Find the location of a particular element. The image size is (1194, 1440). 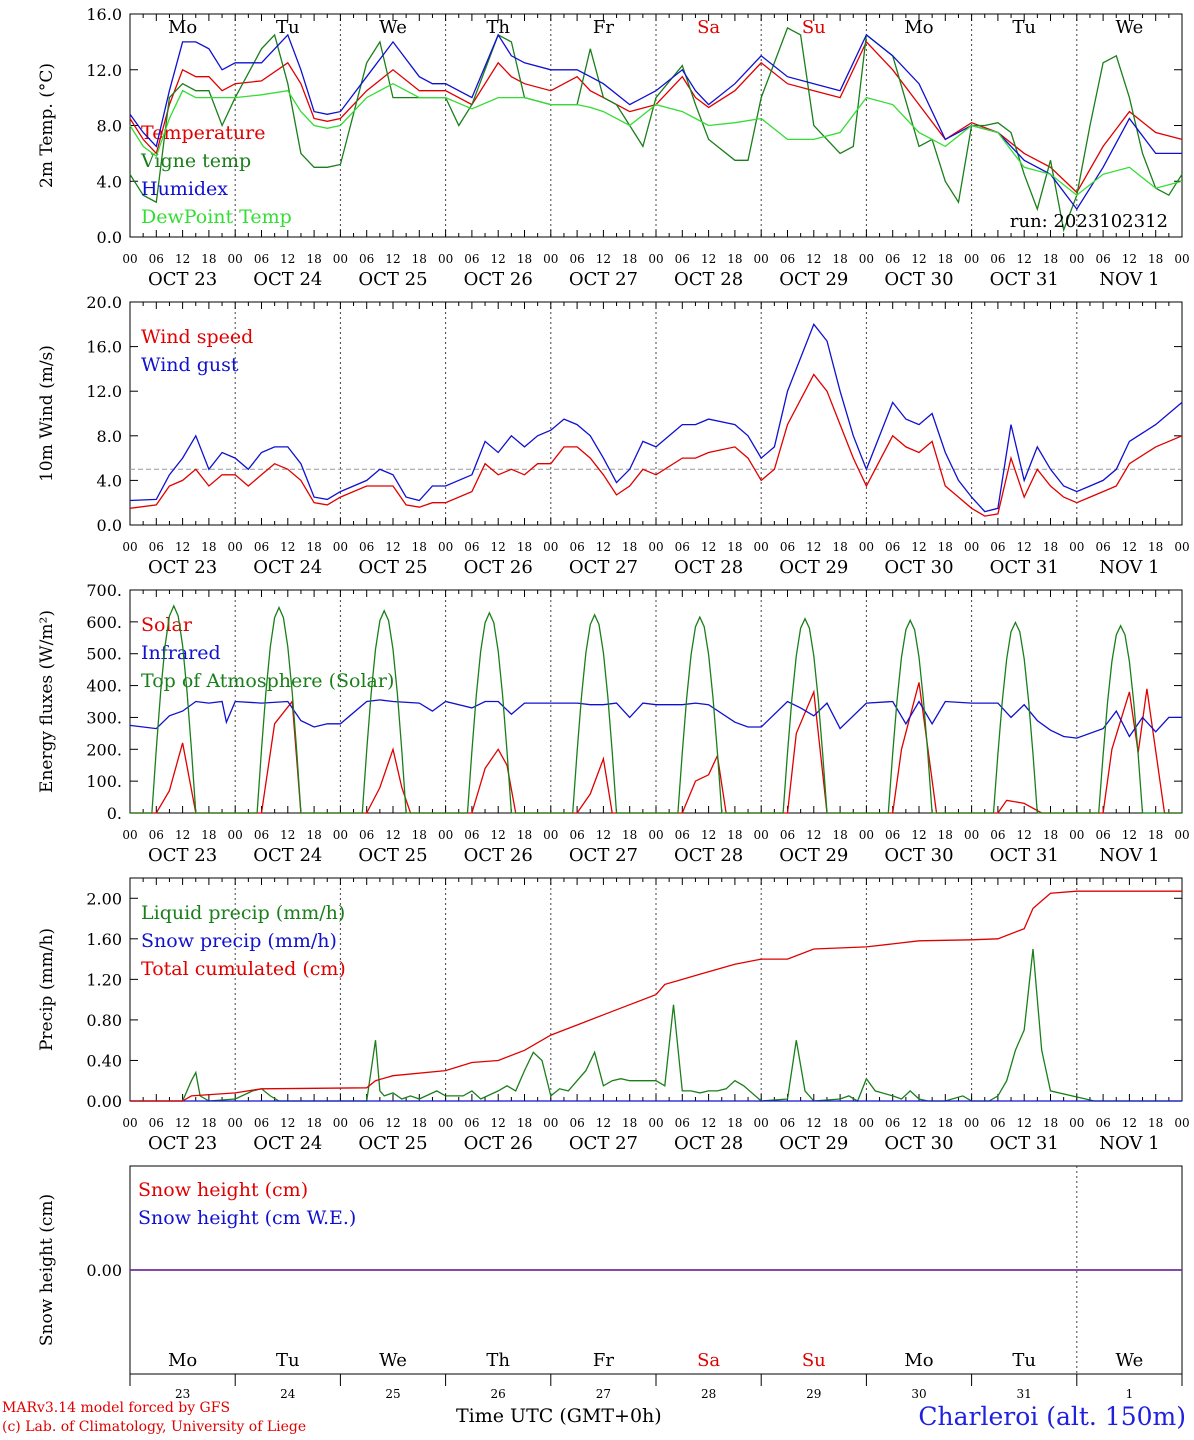

date-label: NOV 1 is located at coordinates (1129, 855).